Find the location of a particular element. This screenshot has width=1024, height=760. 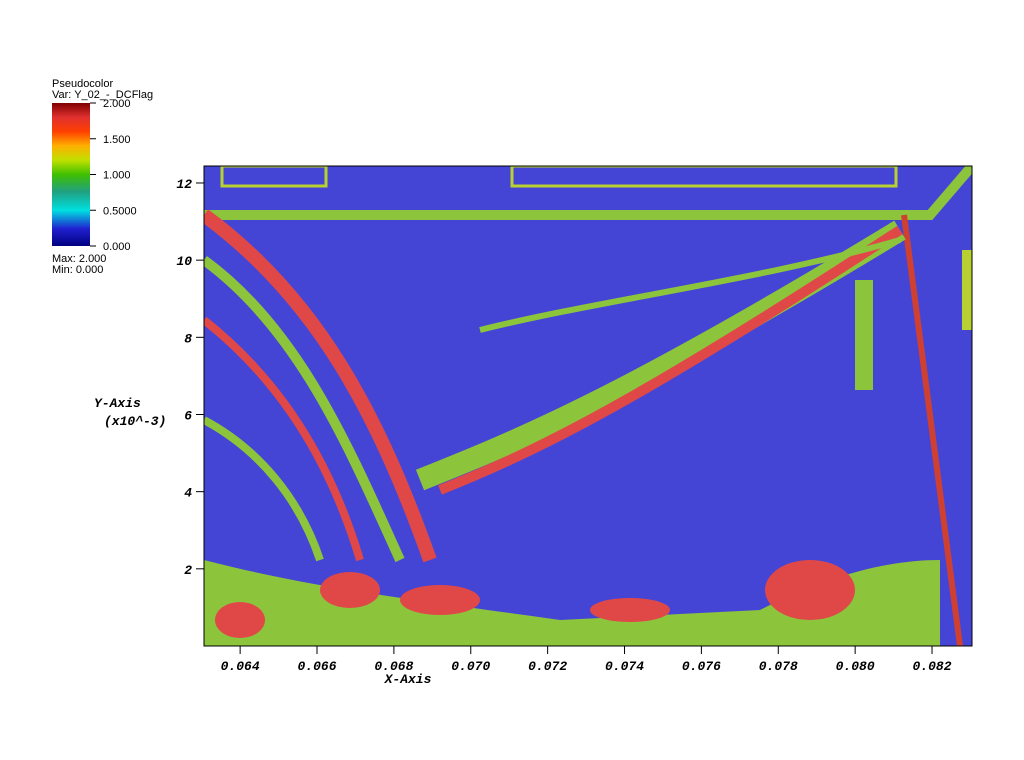

colorbar-tick-label: 0.5000 is located at coordinates (120, 211).